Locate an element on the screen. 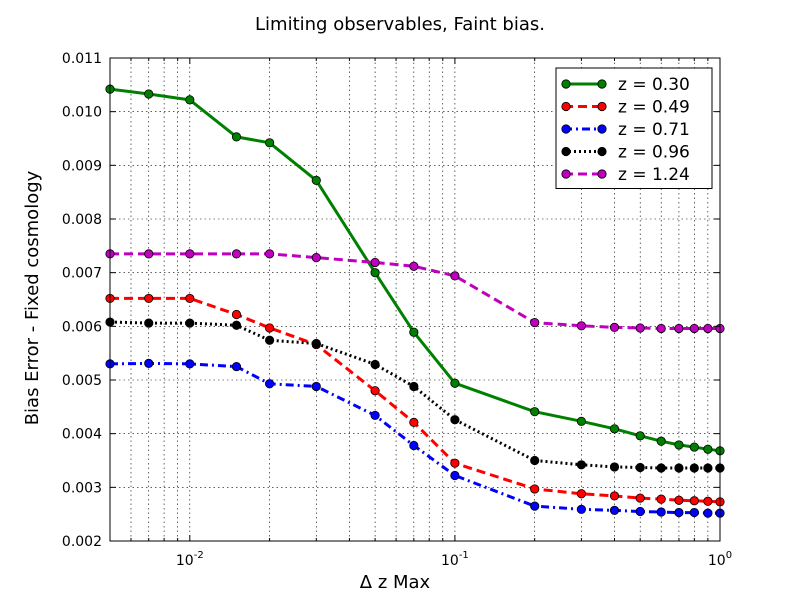 This screenshot has height=600, width=800. legend: z = 0.30 z = 0.49z = 0.71 z = 0.96z = 1.24 is located at coordinates (634, 128).